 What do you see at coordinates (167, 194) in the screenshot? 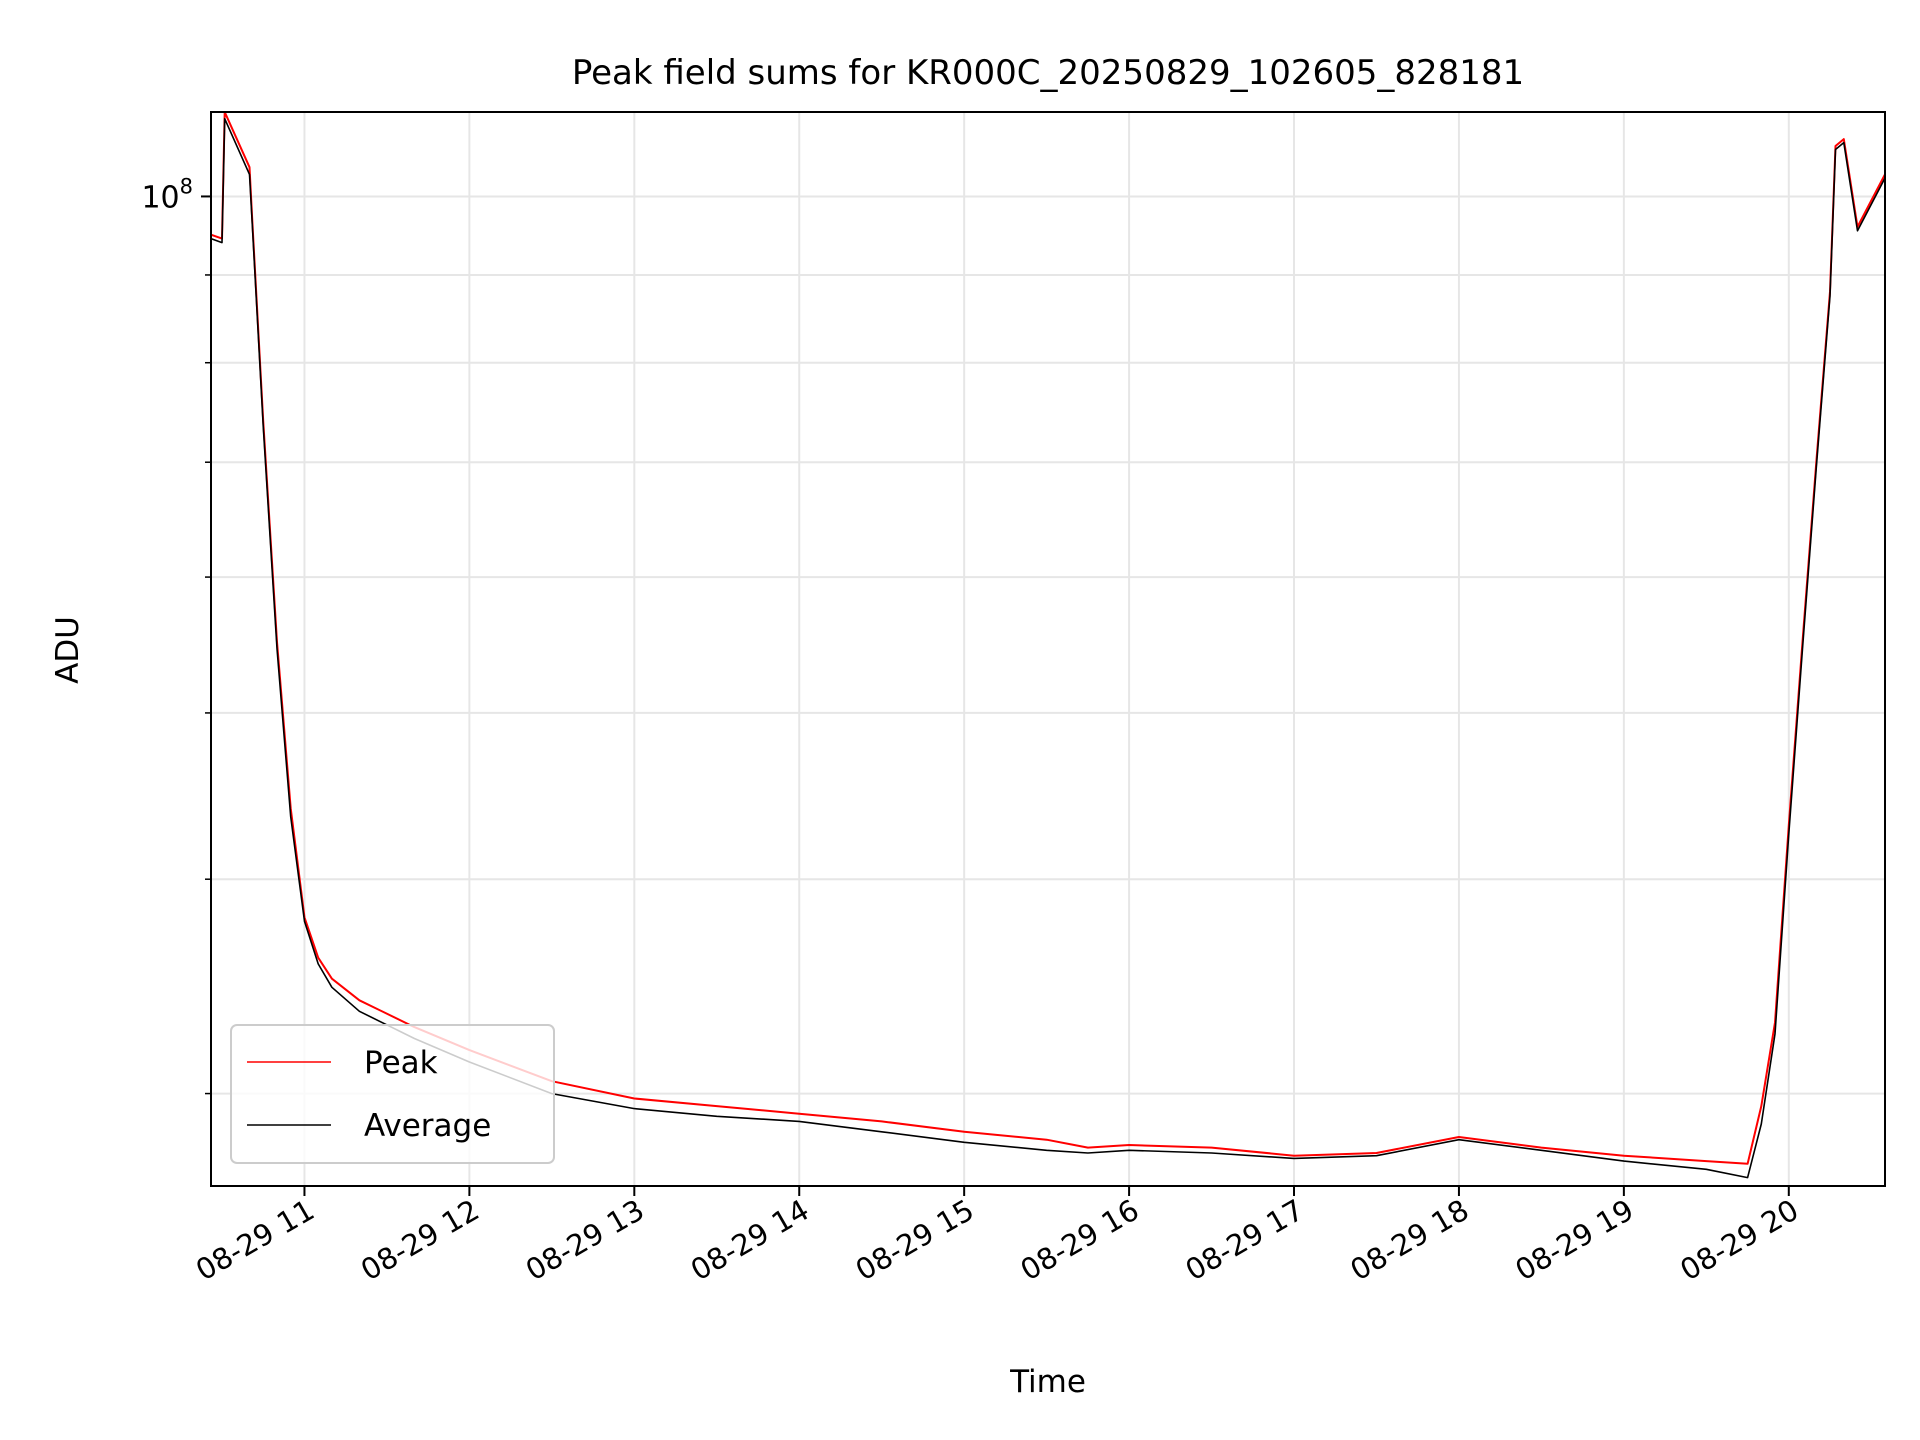
I see `y-tick-label: 108` at bounding box center [167, 194].